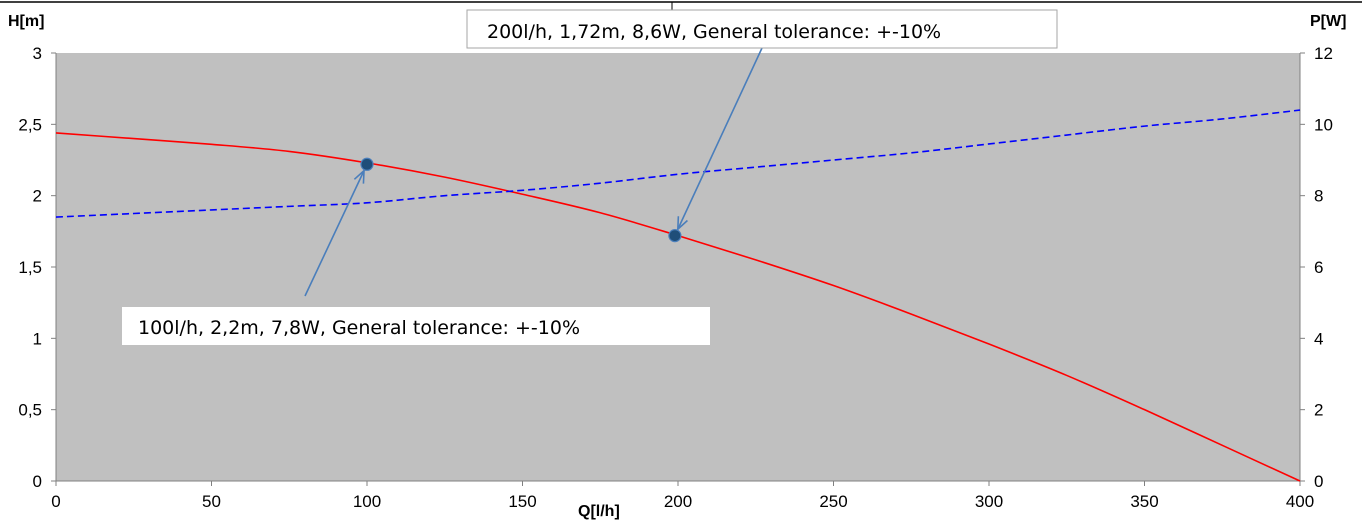  What do you see at coordinates (678, 501) in the screenshot?
I see `x-tick-label: 200` at bounding box center [678, 501].